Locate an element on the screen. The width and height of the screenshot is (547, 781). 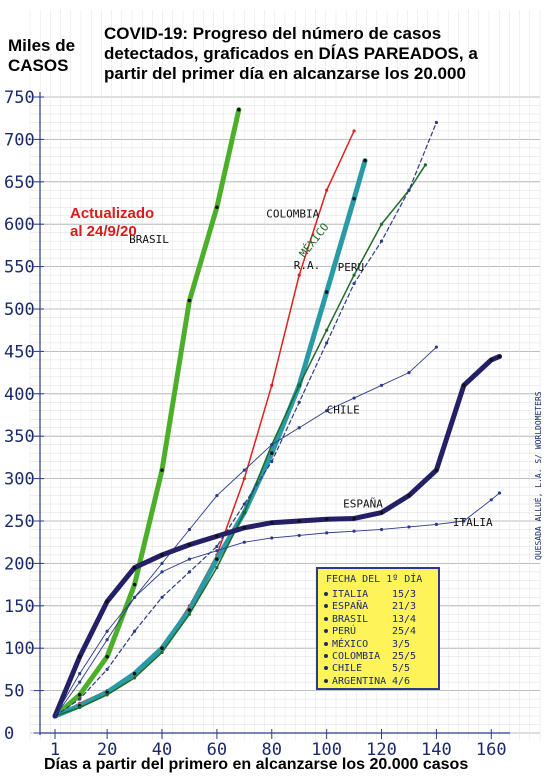
y-tick-label: 300 is located at coordinates (19, 480).